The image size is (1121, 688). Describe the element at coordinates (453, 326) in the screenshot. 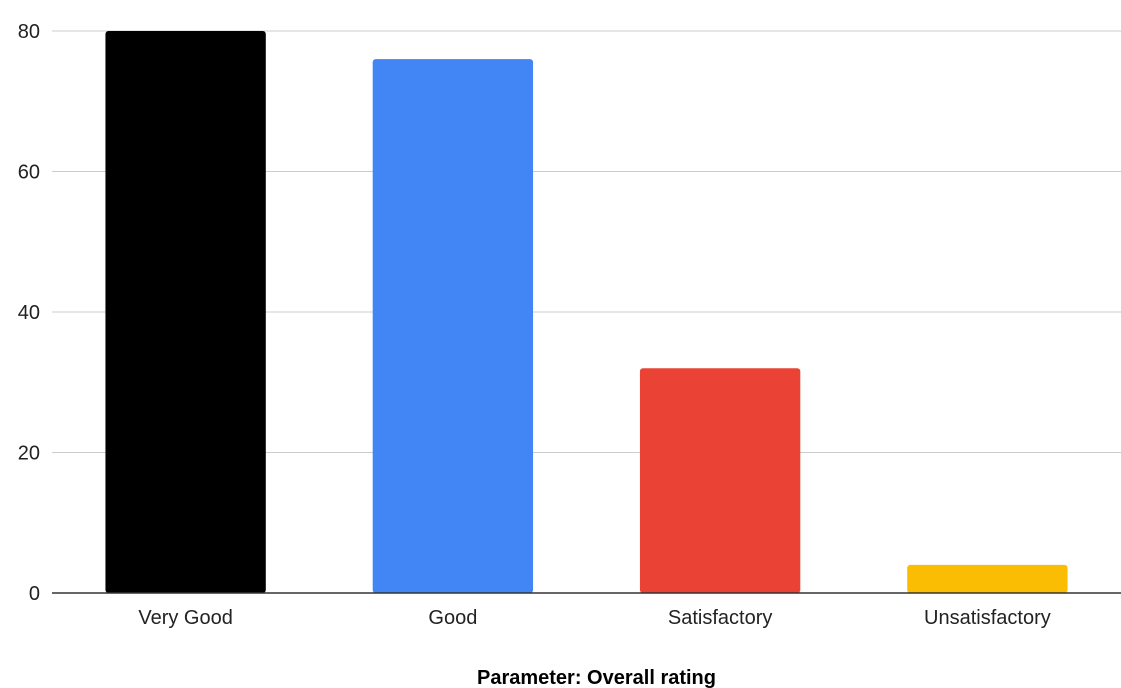

I see `bar-good` at that location.